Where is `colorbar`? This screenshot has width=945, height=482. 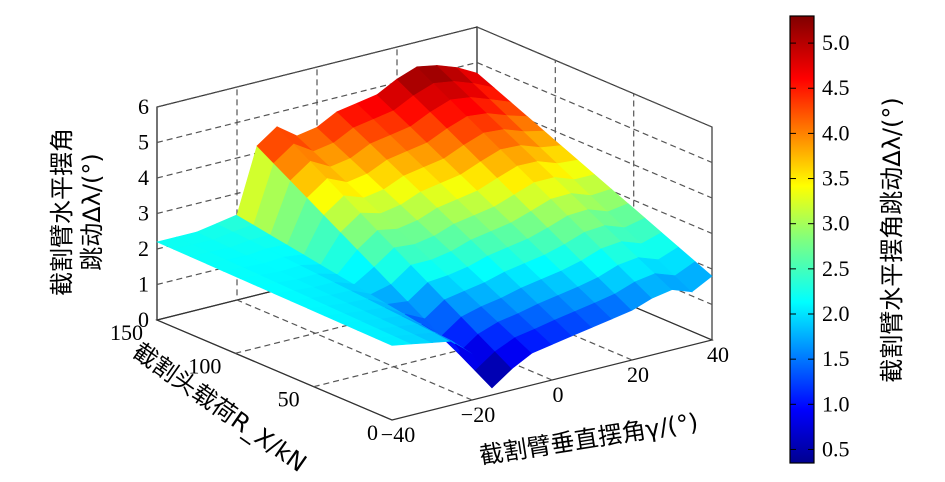 colorbar is located at coordinates (802, 239).